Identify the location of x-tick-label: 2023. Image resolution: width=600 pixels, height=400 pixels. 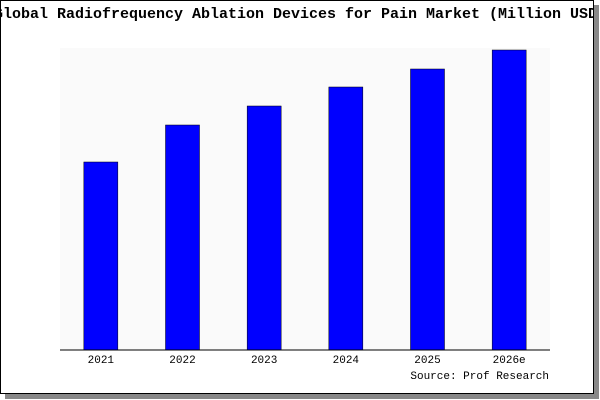
(264, 361).